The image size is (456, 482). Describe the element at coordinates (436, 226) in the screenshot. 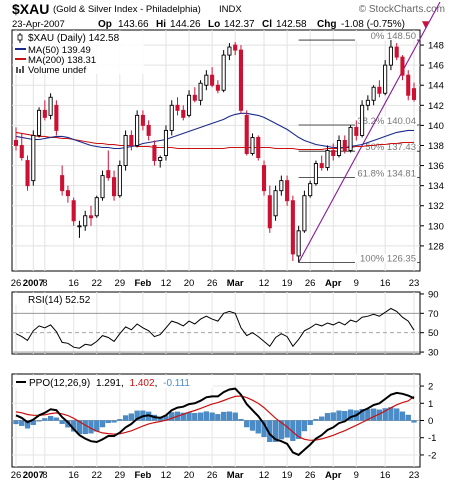

I see `price-ytick-label: 130` at that location.